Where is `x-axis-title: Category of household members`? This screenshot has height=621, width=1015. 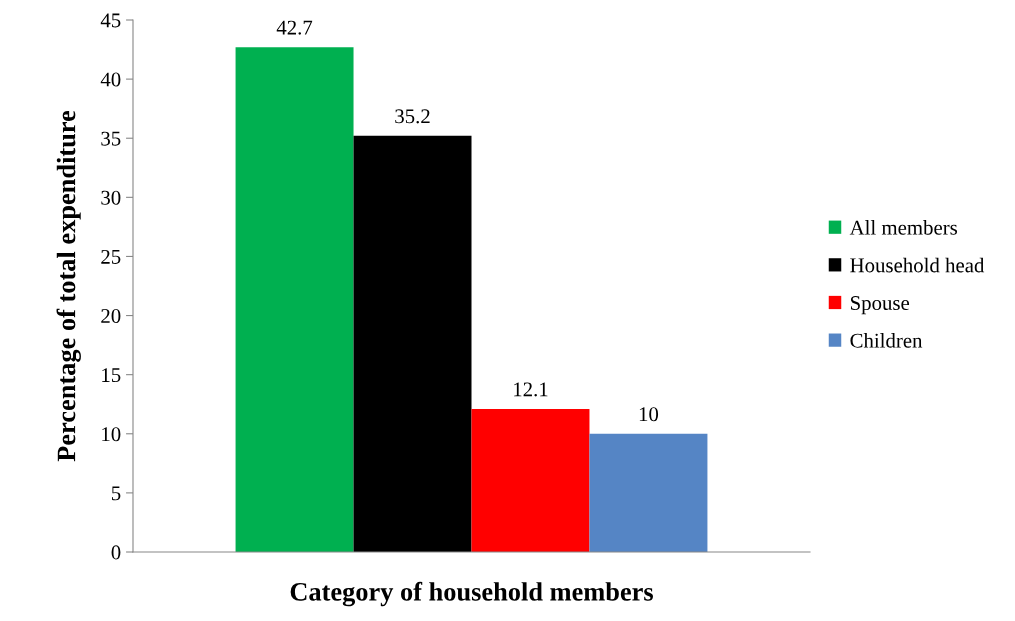
x-axis-title: Category of household members is located at coordinates (471, 594).